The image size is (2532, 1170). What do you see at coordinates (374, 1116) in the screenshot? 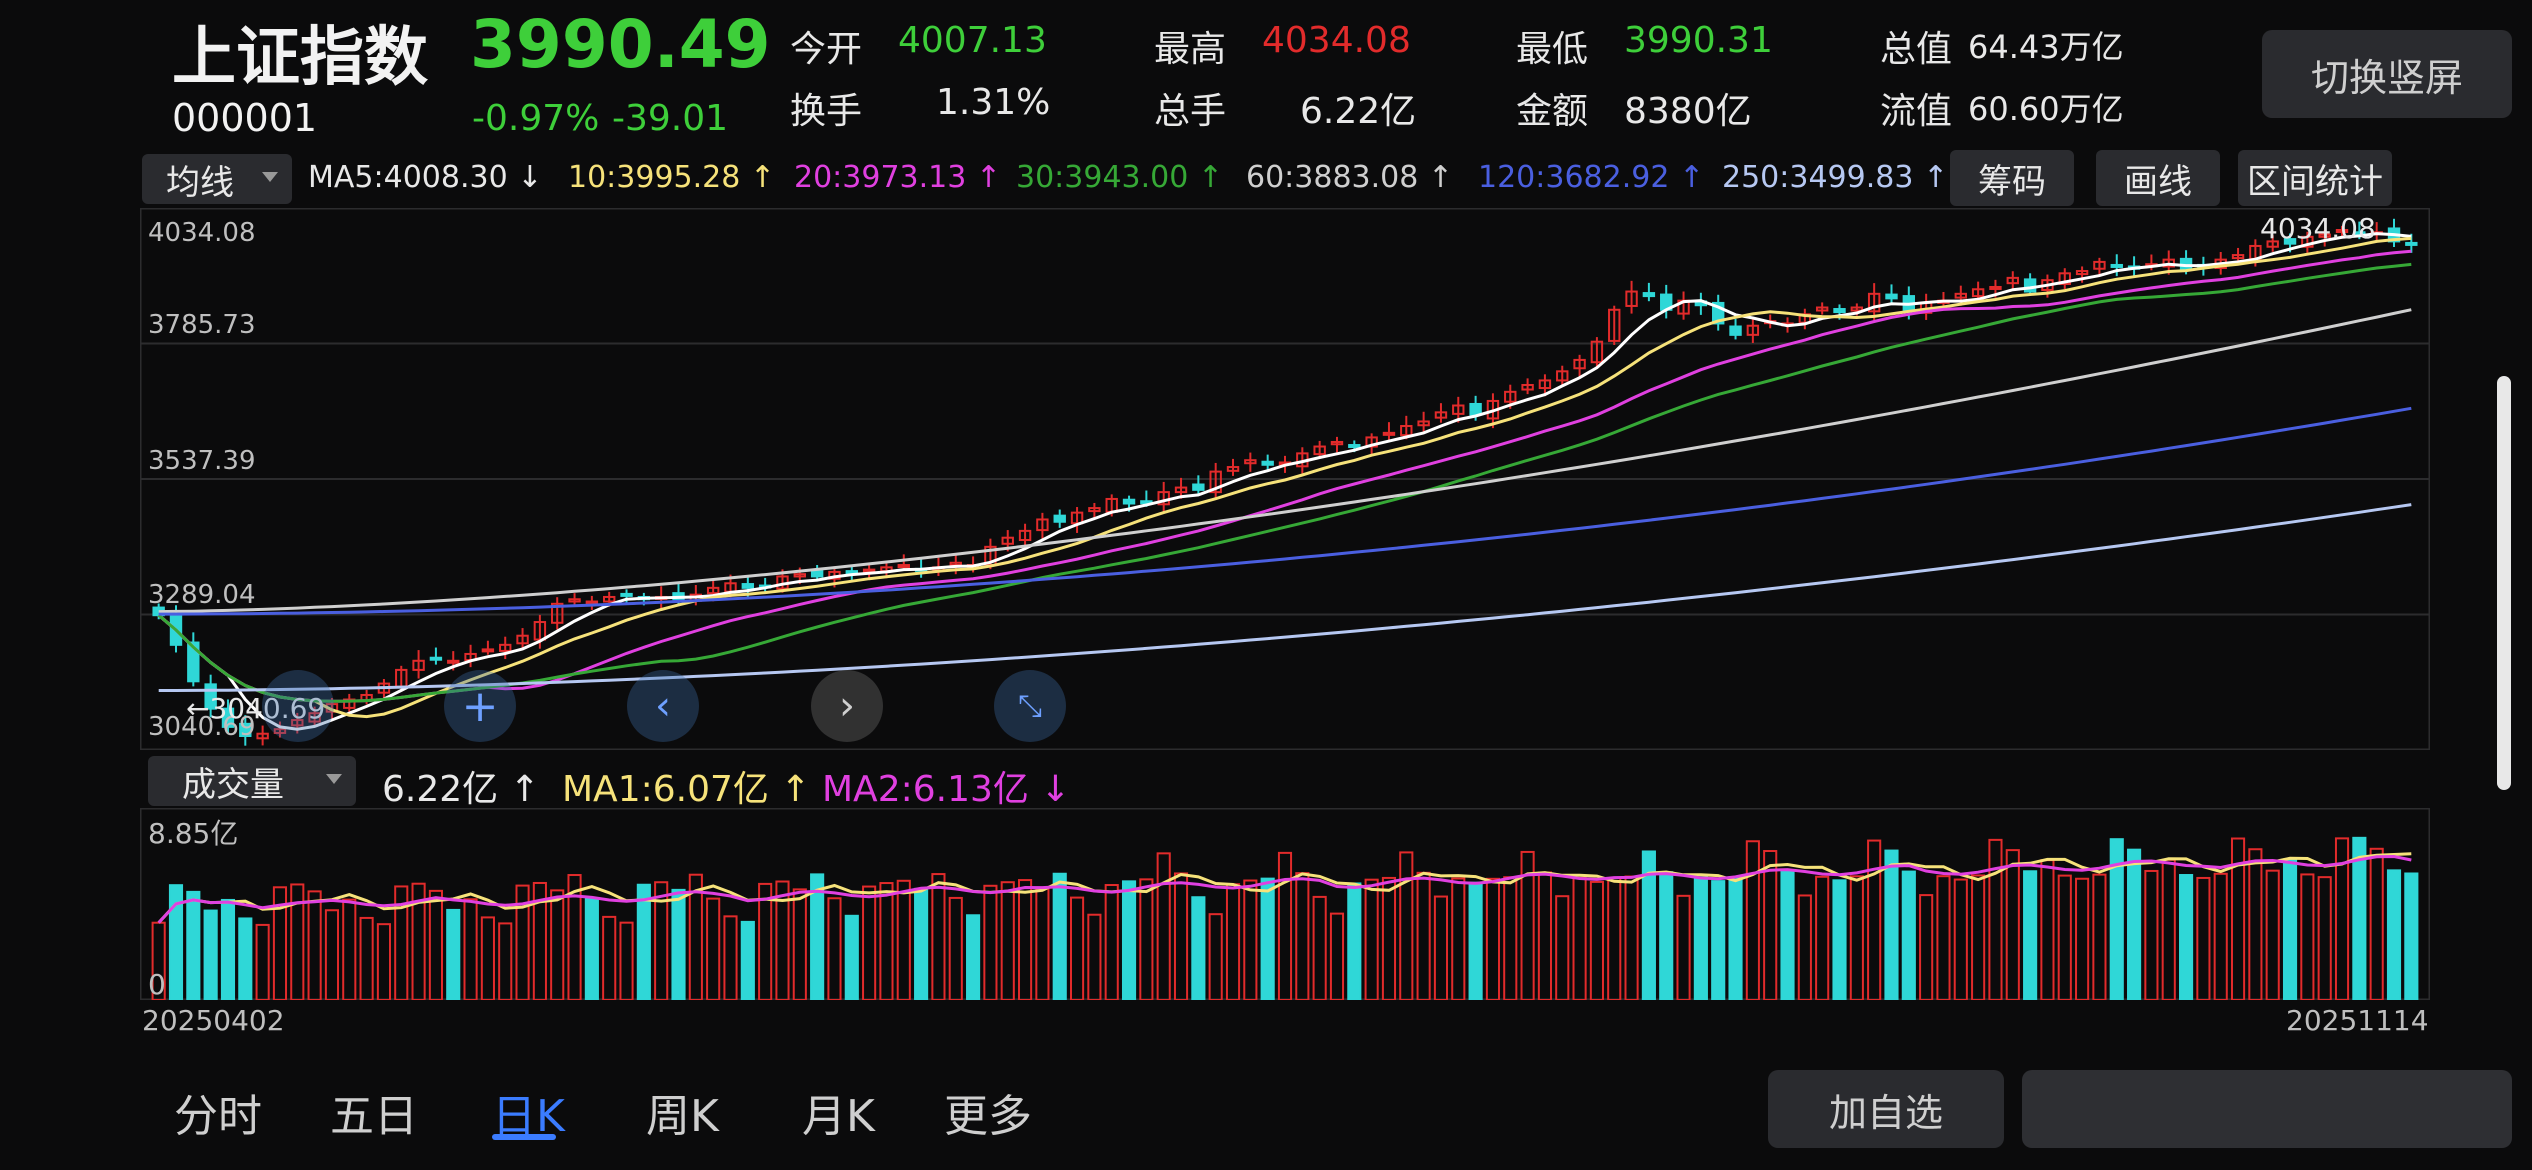
I see `tab-1: 五日` at bounding box center [374, 1116].